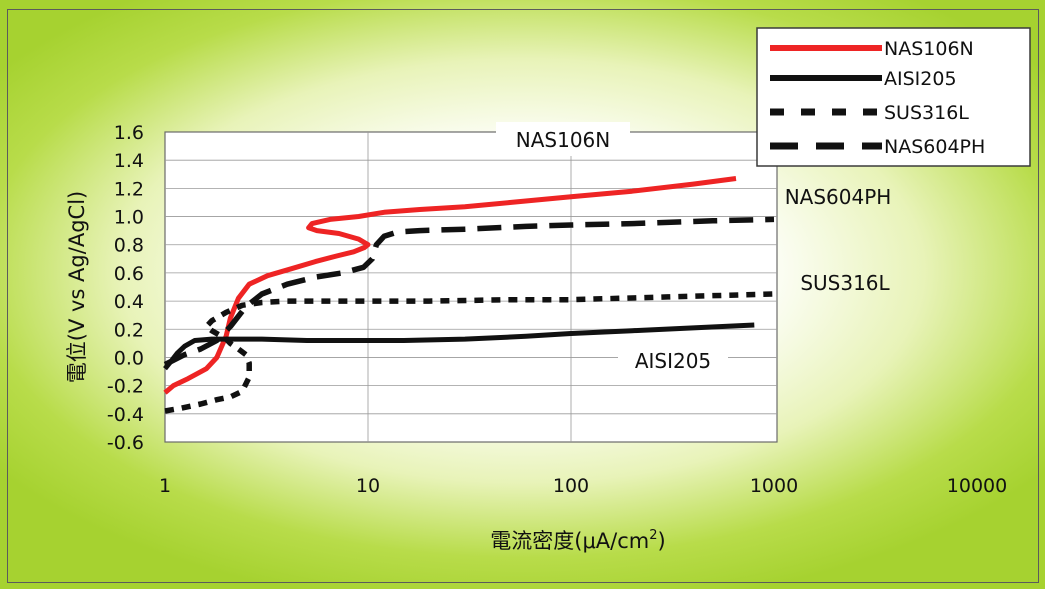 This screenshot has height=589, width=1045. I want to click on svg-text: SUS316L, so click(845, 283).